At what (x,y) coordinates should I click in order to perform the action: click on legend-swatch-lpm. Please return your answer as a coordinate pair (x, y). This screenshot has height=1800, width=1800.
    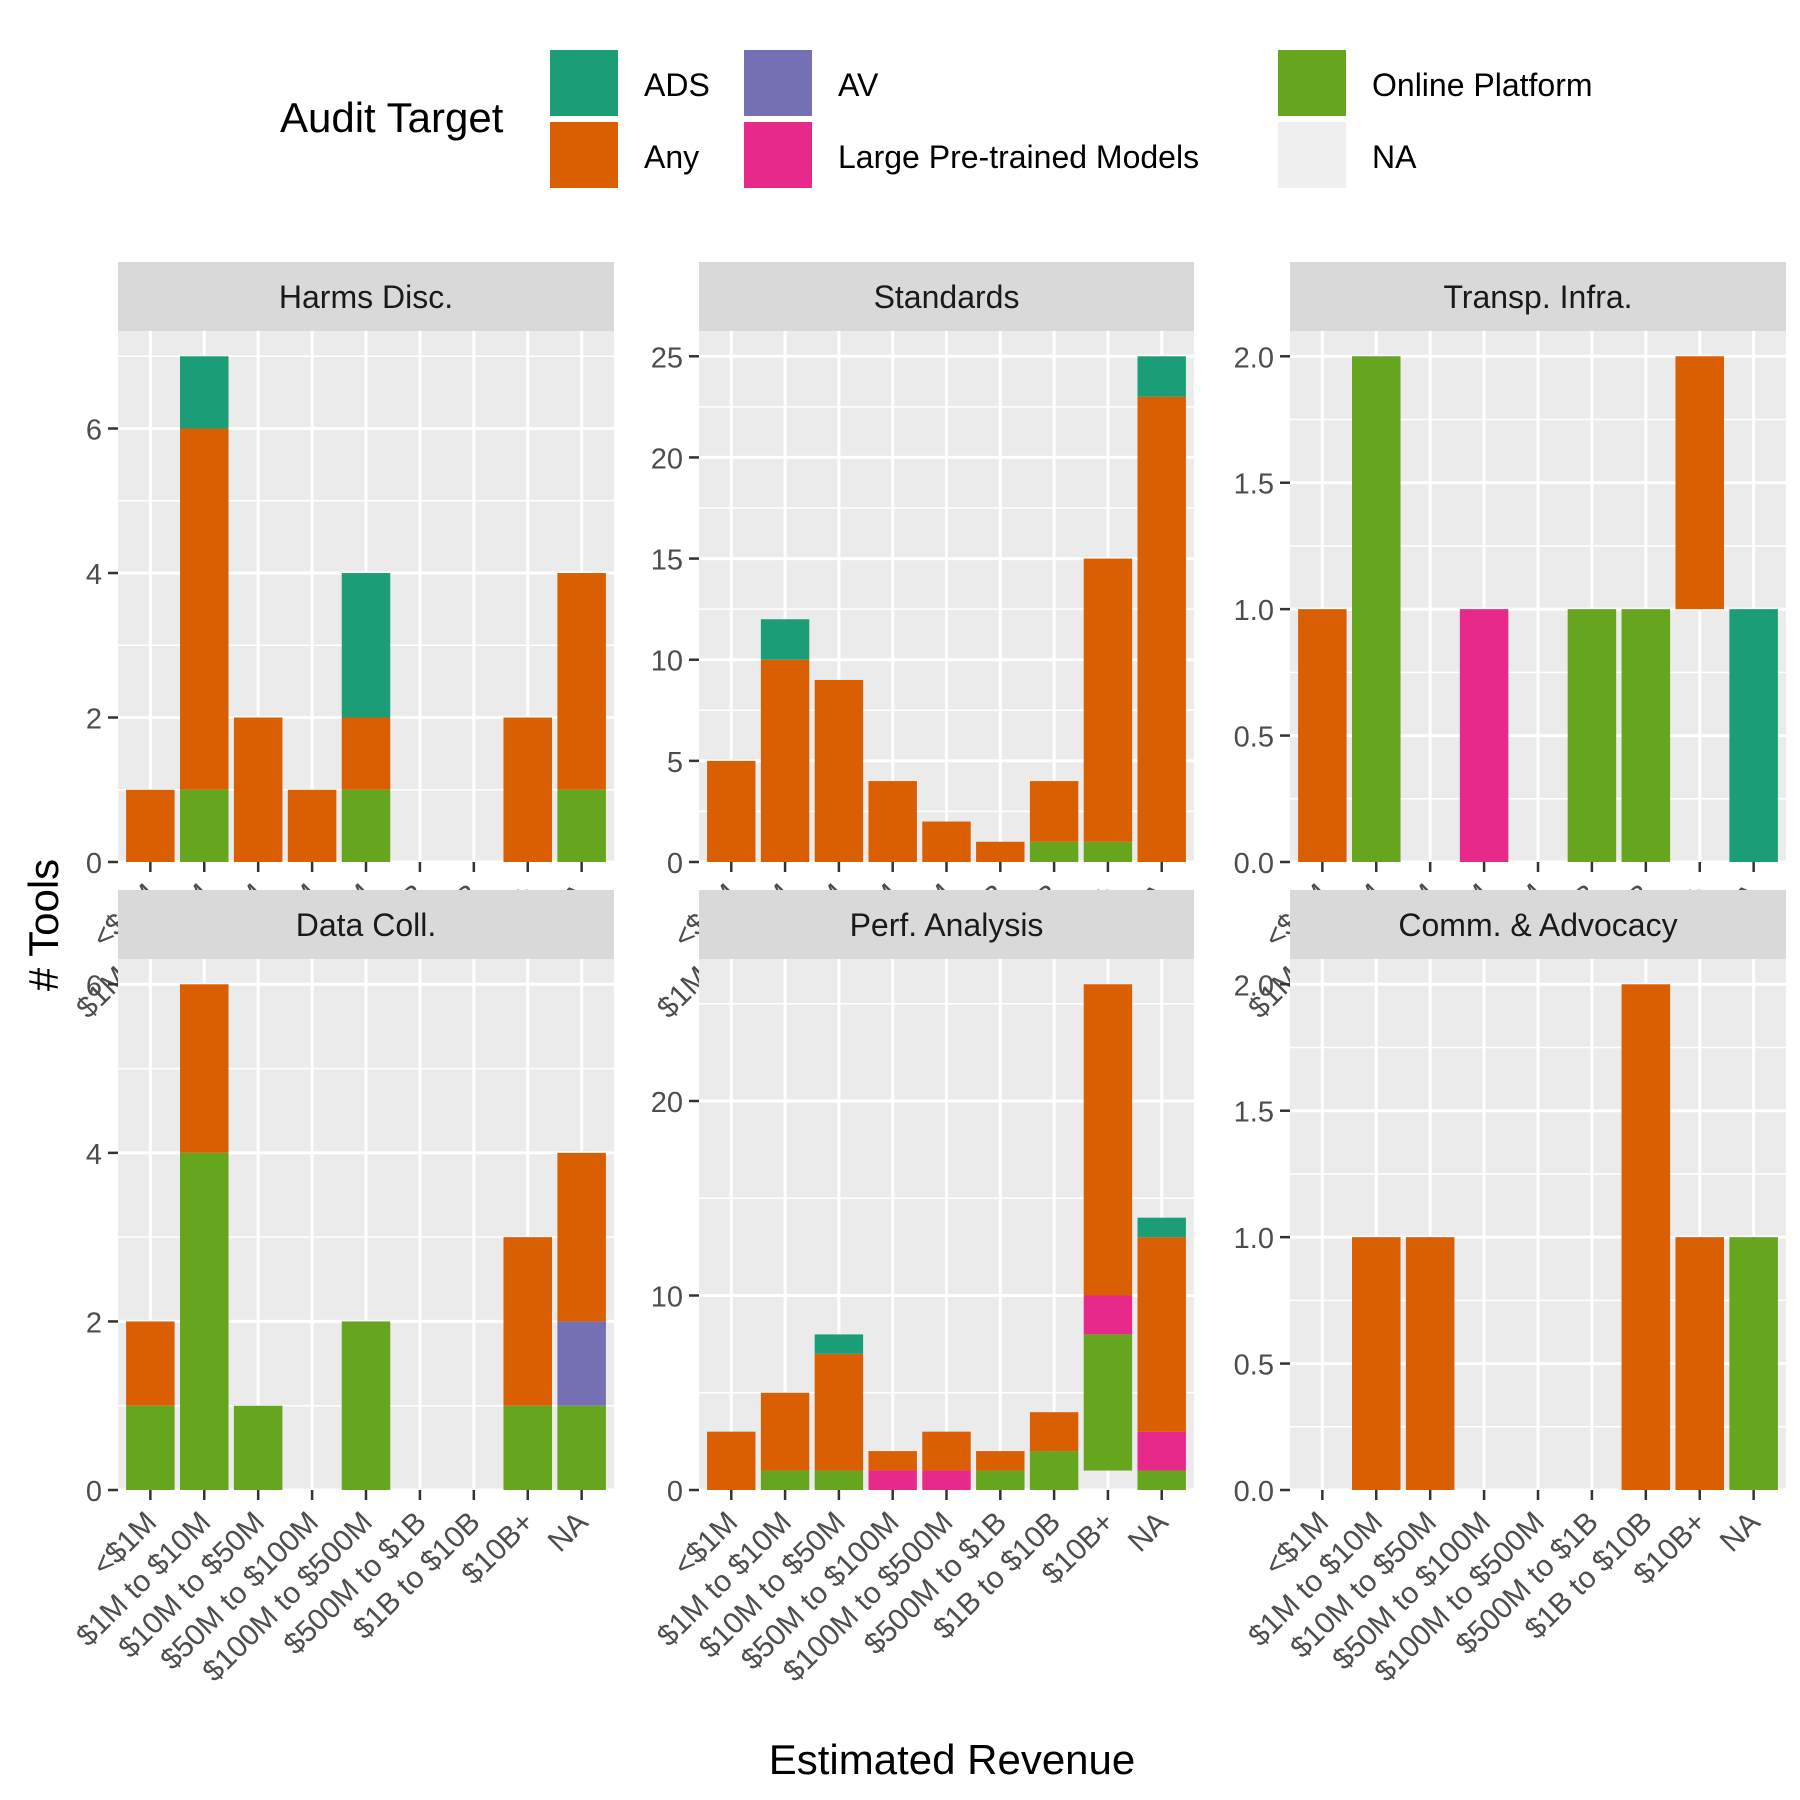
    Looking at the image, I should click on (778, 155).